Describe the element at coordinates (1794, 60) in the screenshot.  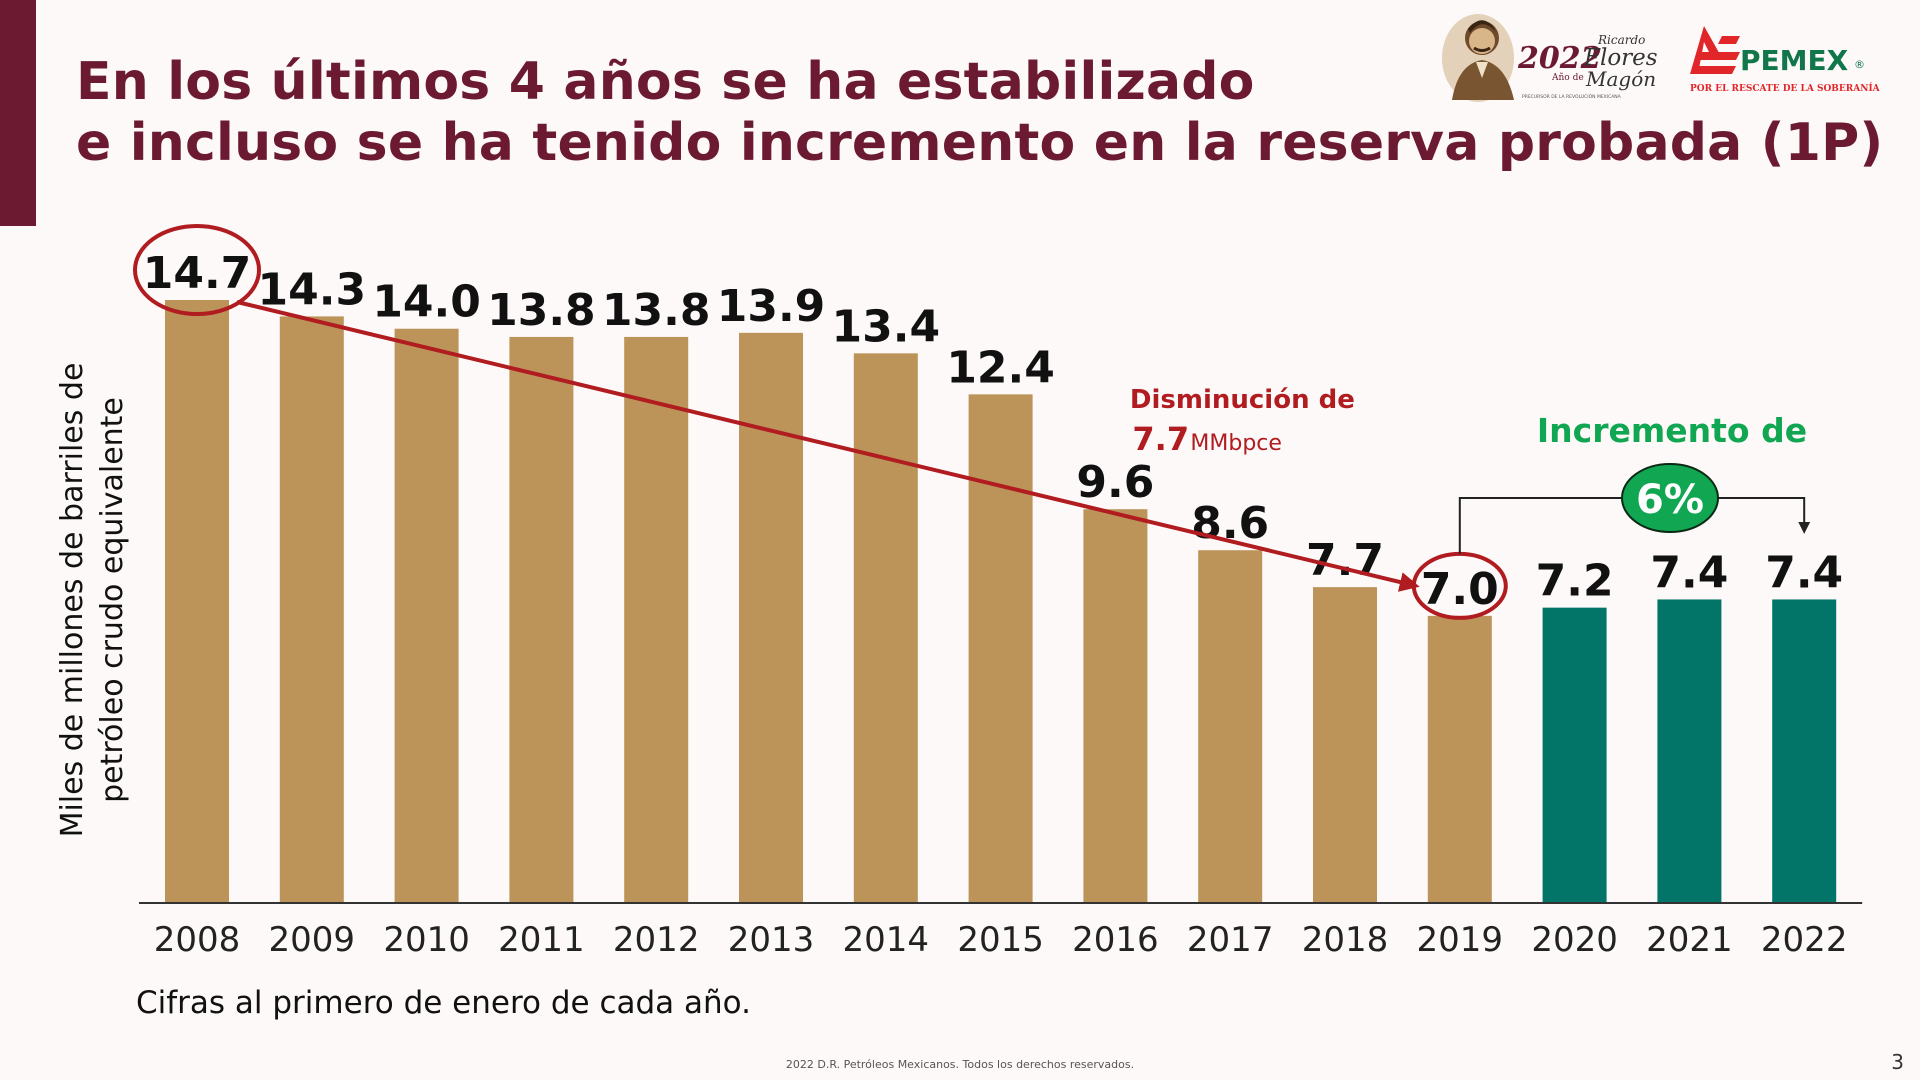
I see `pemex-wordmark: PEMEX` at that location.